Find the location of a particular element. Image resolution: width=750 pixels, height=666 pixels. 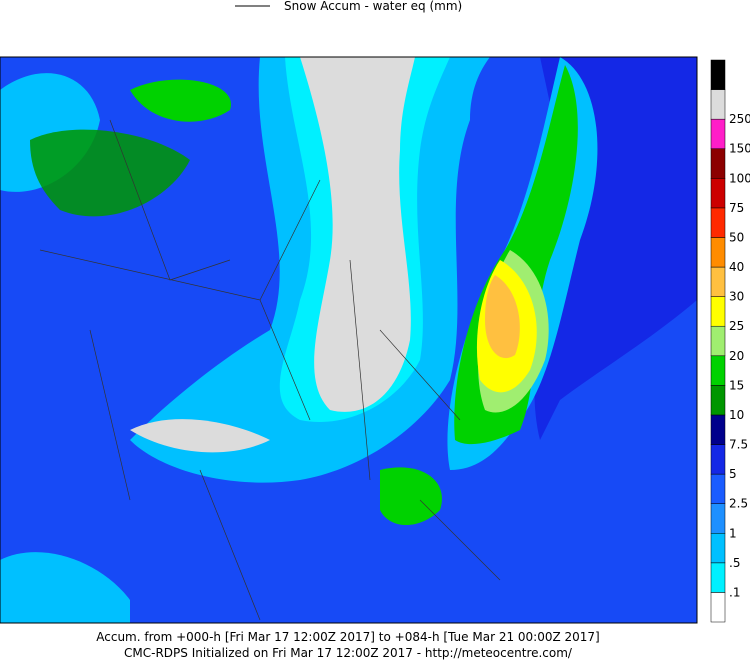

field-gray is located at coordinates (357, 234).